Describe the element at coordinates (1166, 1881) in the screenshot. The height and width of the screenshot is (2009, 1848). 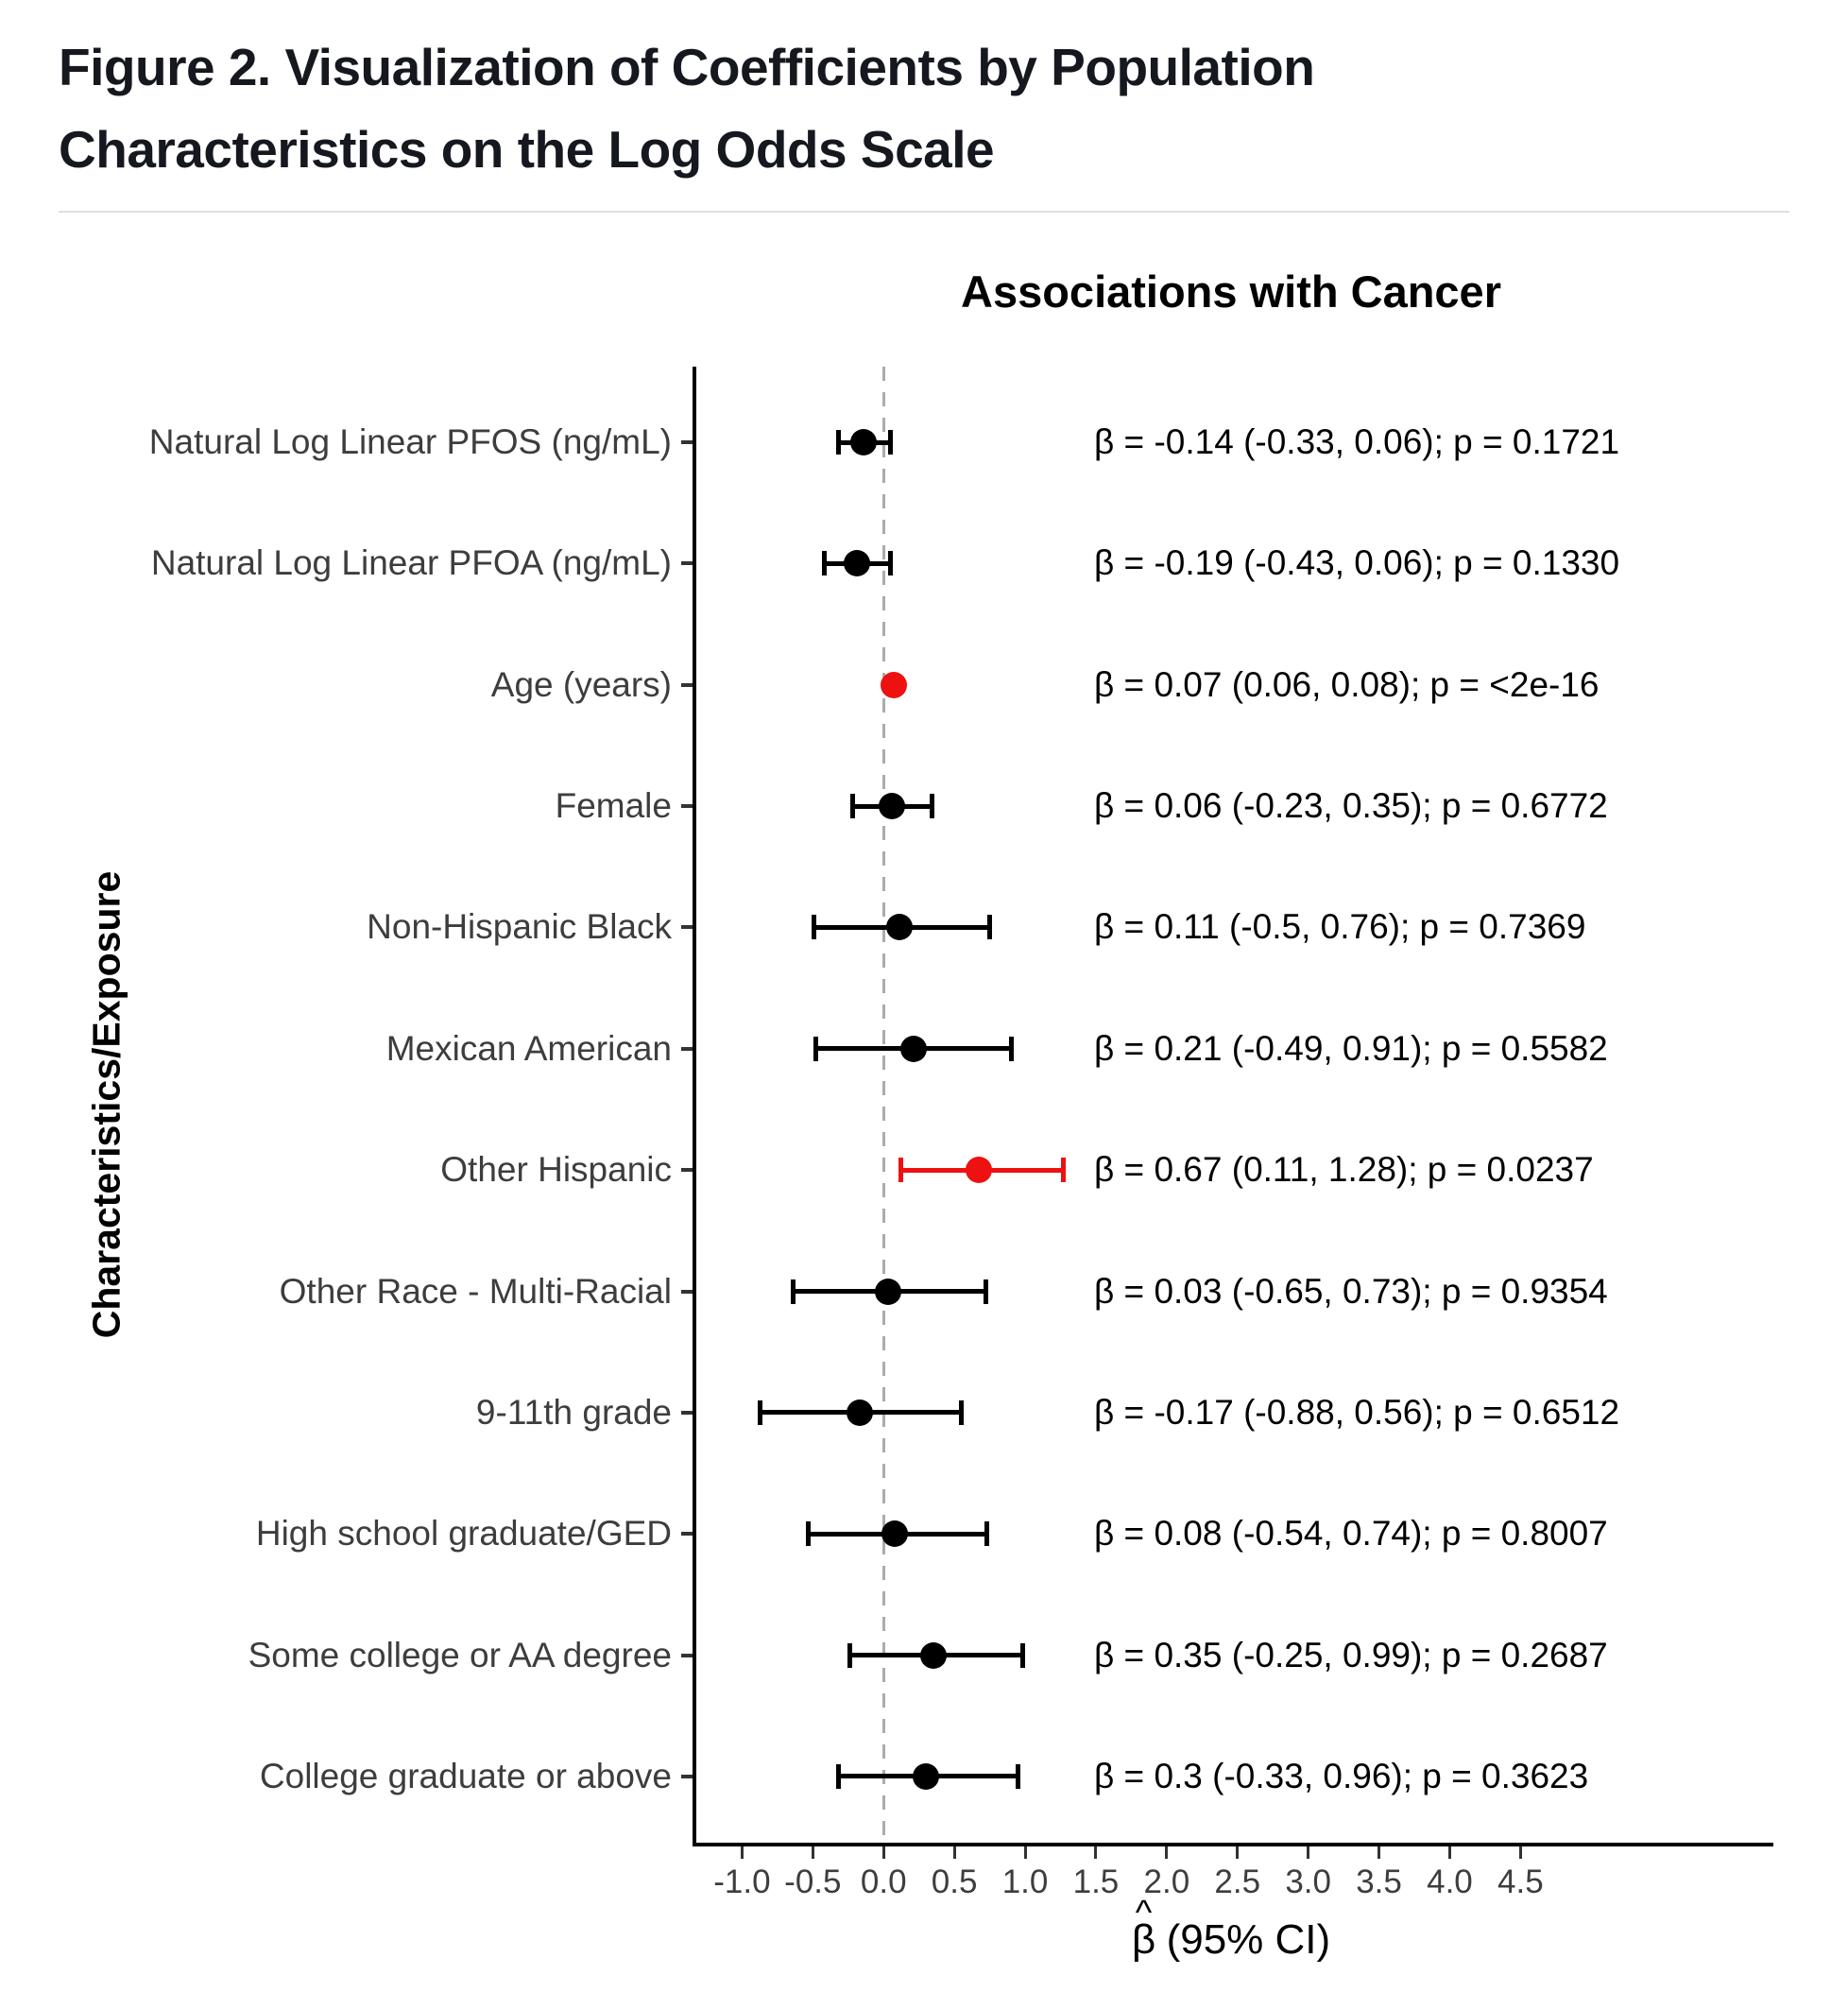
I see `x-axis-tick-label: 2.0` at that location.